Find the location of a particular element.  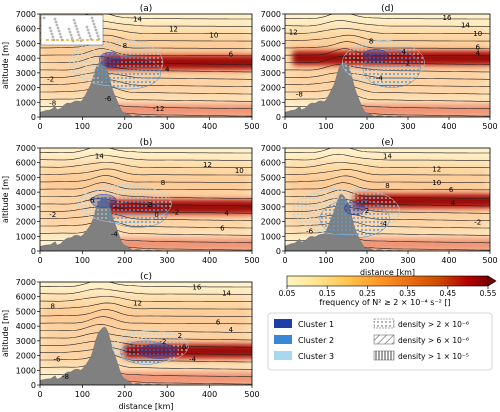

plot-area-d is located at coordinates (387, 65).